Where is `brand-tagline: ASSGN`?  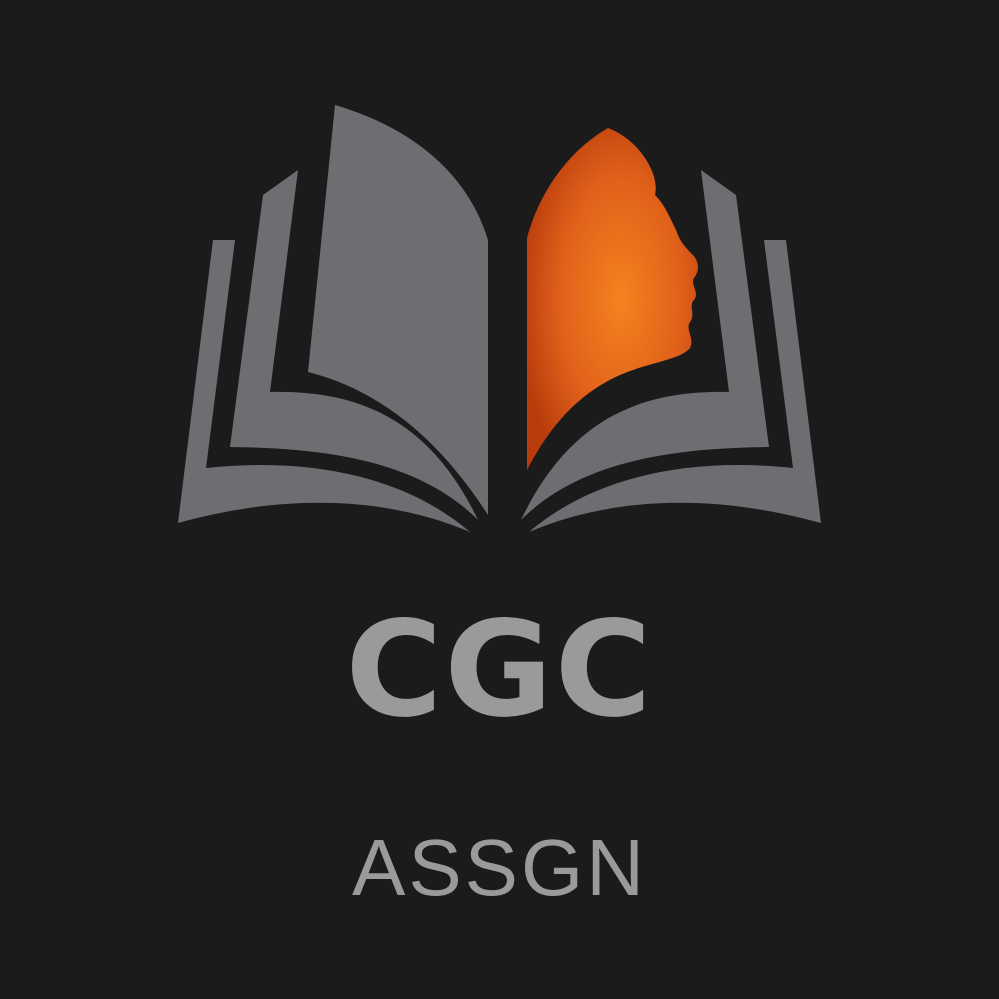 brand-tagline: ASSGN is located at coordinates (499, 867).